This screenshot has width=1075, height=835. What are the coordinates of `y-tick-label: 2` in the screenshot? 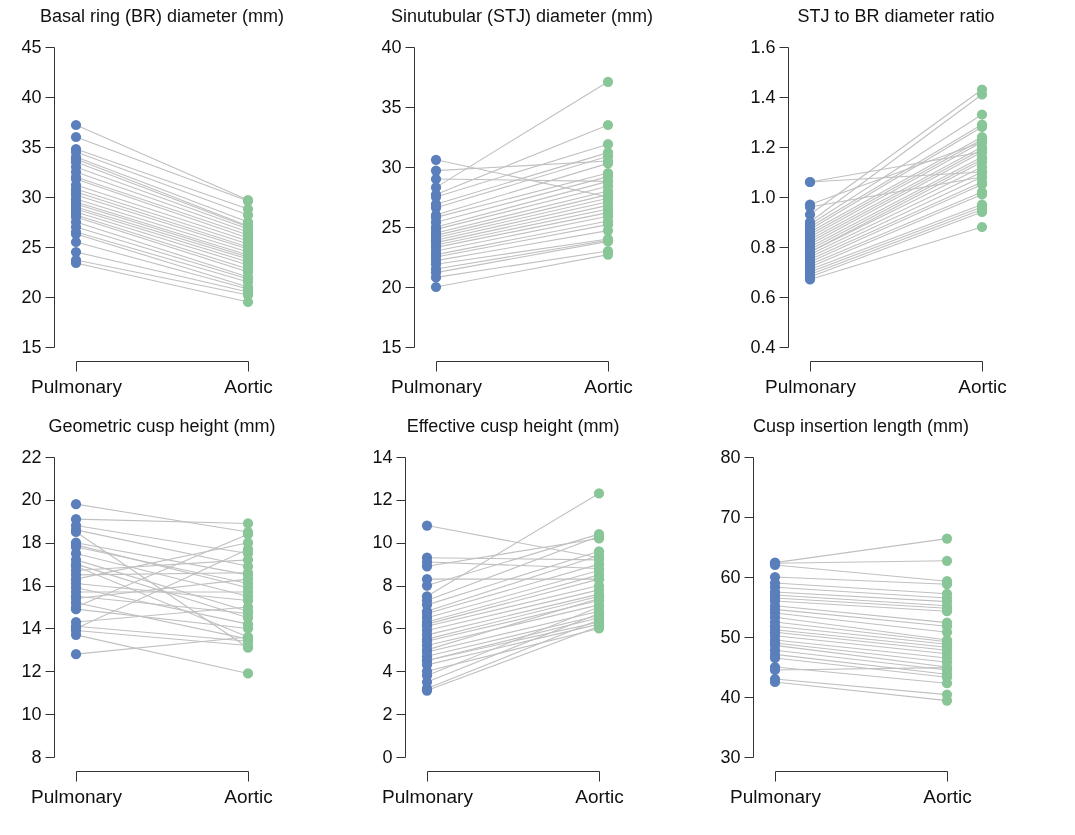 It's located at (387, 713).